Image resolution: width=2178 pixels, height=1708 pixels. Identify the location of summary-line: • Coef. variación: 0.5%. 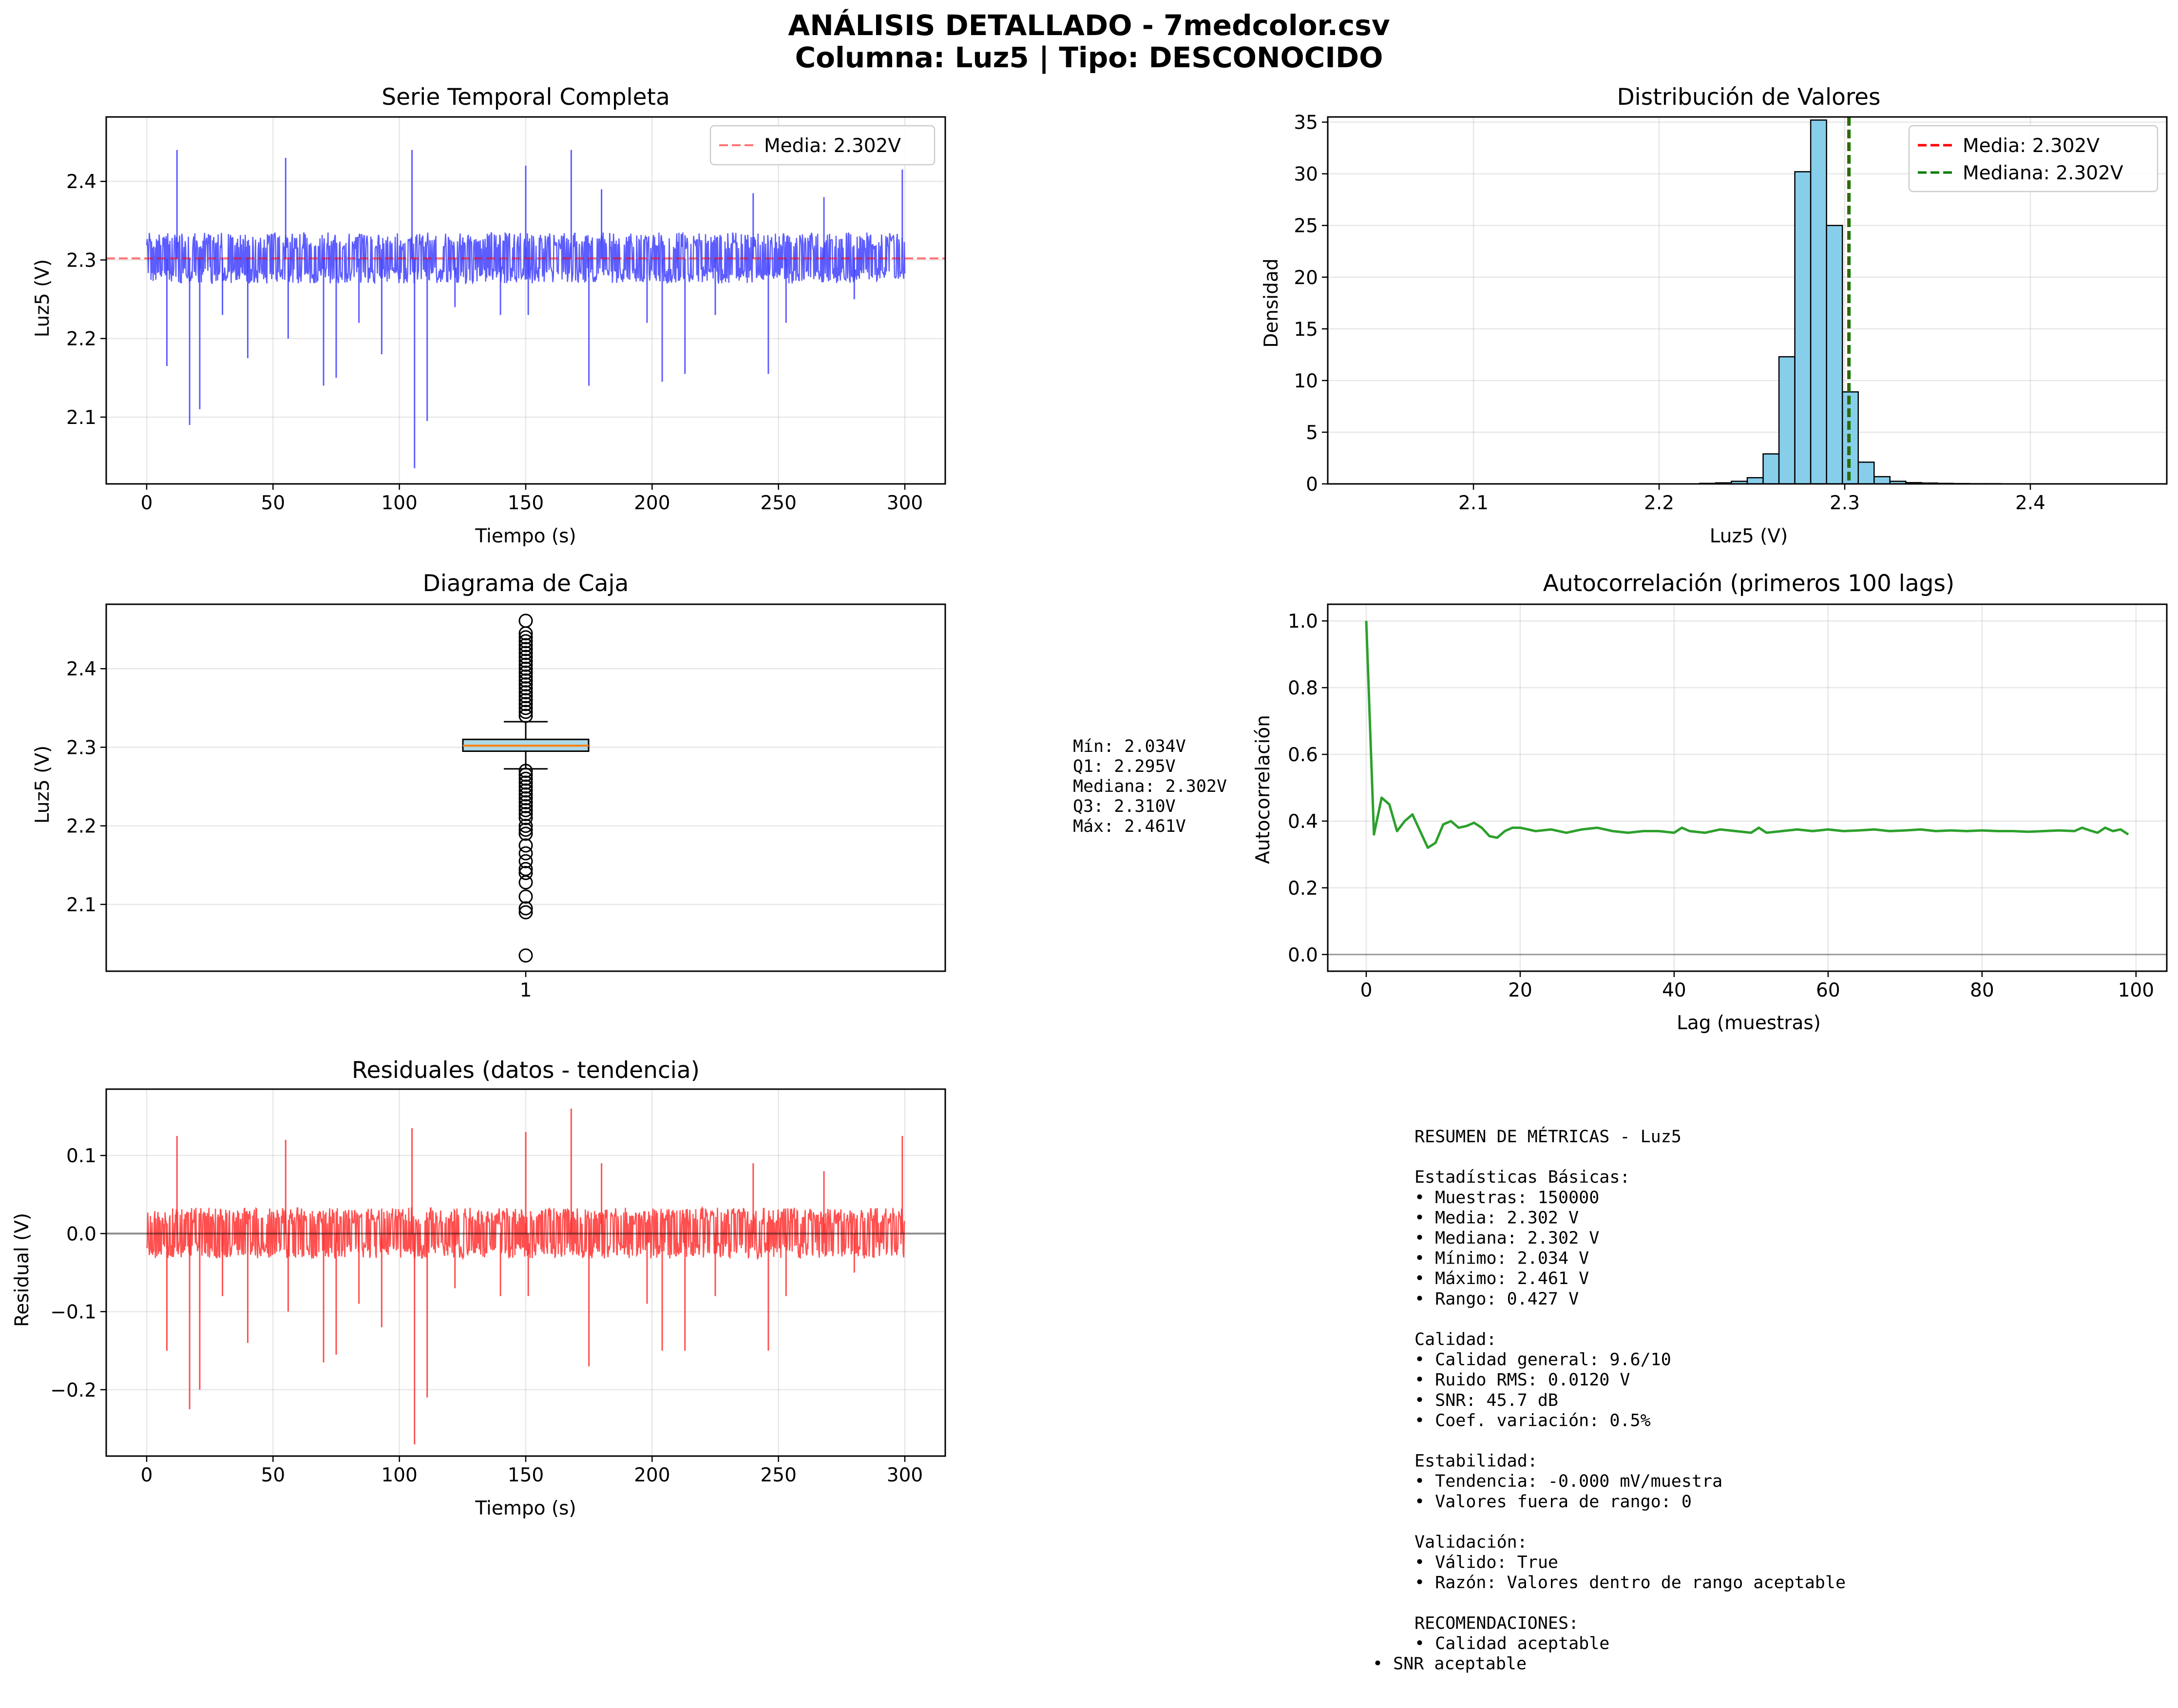
(1532, 1420).